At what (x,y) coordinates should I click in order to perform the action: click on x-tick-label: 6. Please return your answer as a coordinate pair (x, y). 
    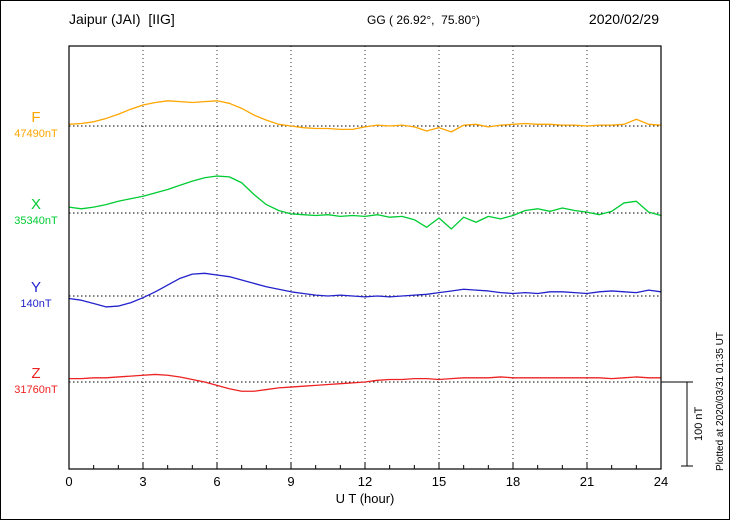
    Looking at the image, I should click on (216, 481).